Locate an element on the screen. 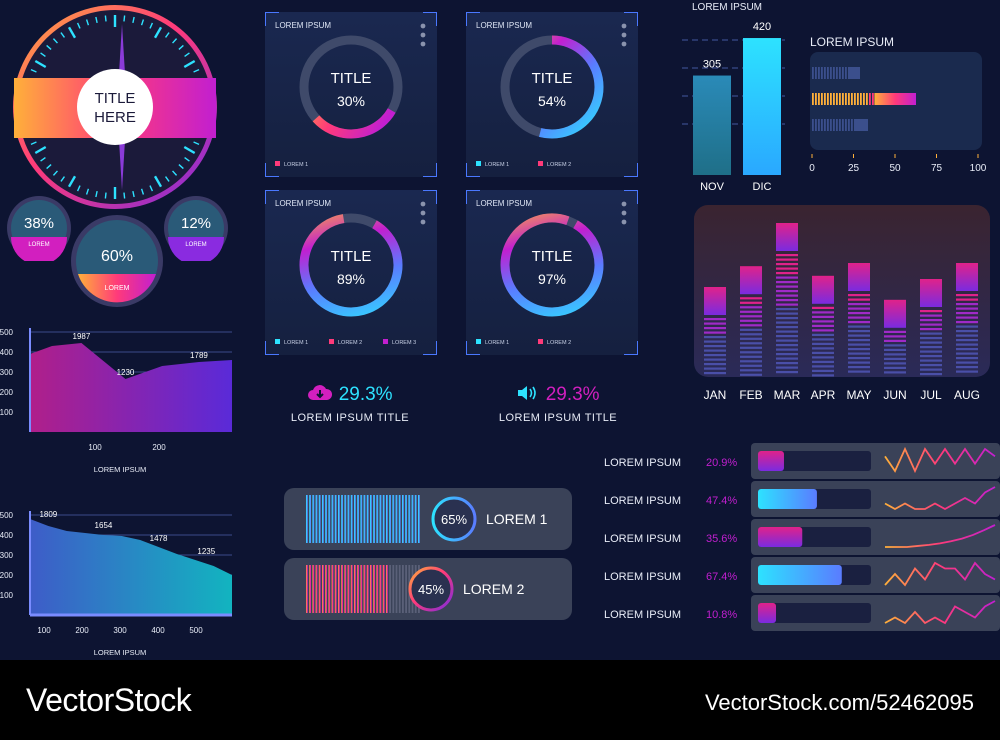  y-tick-label: 200 is located at coordinates (7, 575).